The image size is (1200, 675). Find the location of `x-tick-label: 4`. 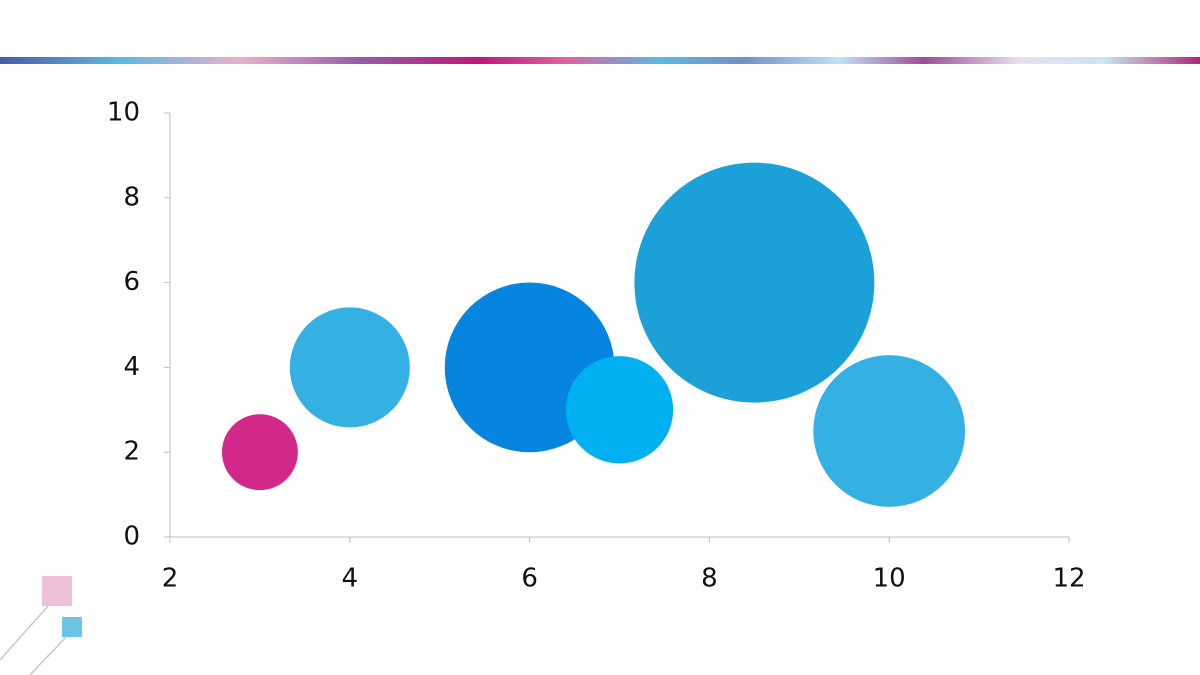

x-tick-label: 4 is located at coordinates (350, 579).